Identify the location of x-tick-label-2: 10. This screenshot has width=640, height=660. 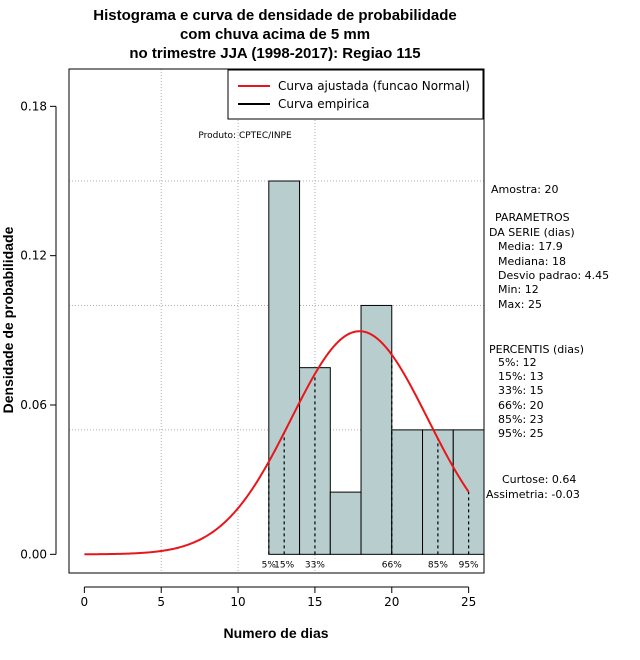
(237, 602).